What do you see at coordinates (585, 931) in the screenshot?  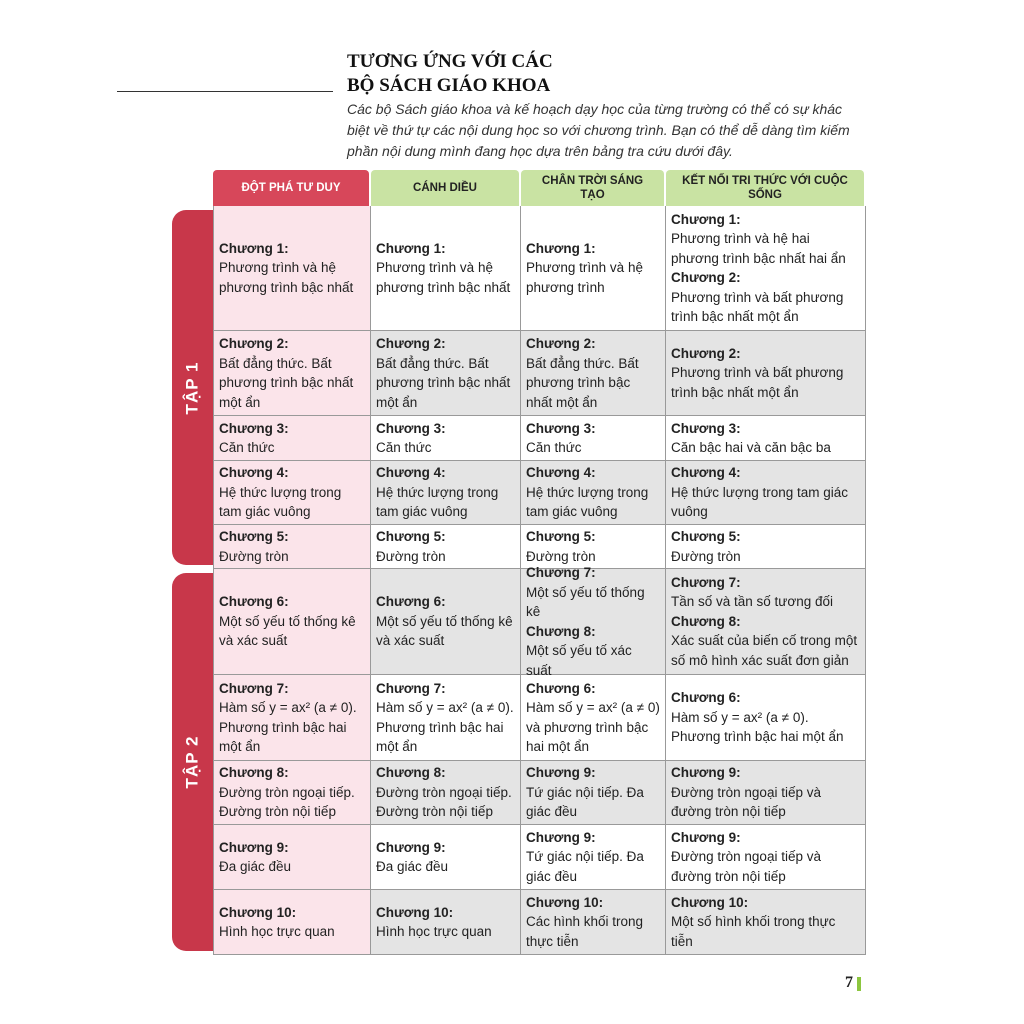 I see `chapter-text: Các hình khối trong thực tiễn` at bounding box center [585, 931].